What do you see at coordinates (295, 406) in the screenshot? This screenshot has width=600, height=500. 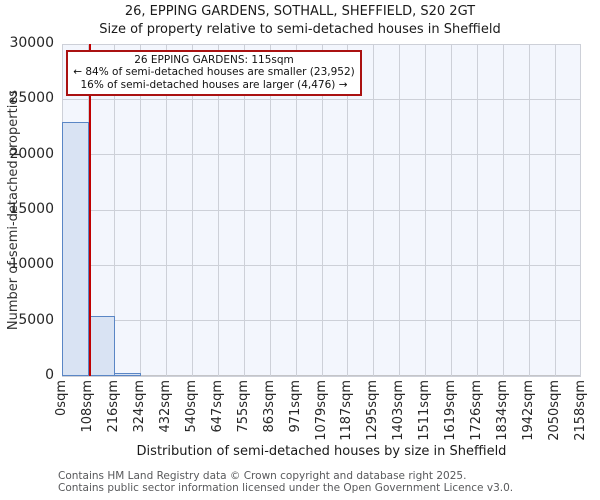 I see `x-tick-label: 971sqm` at bounding box center [295, 406].